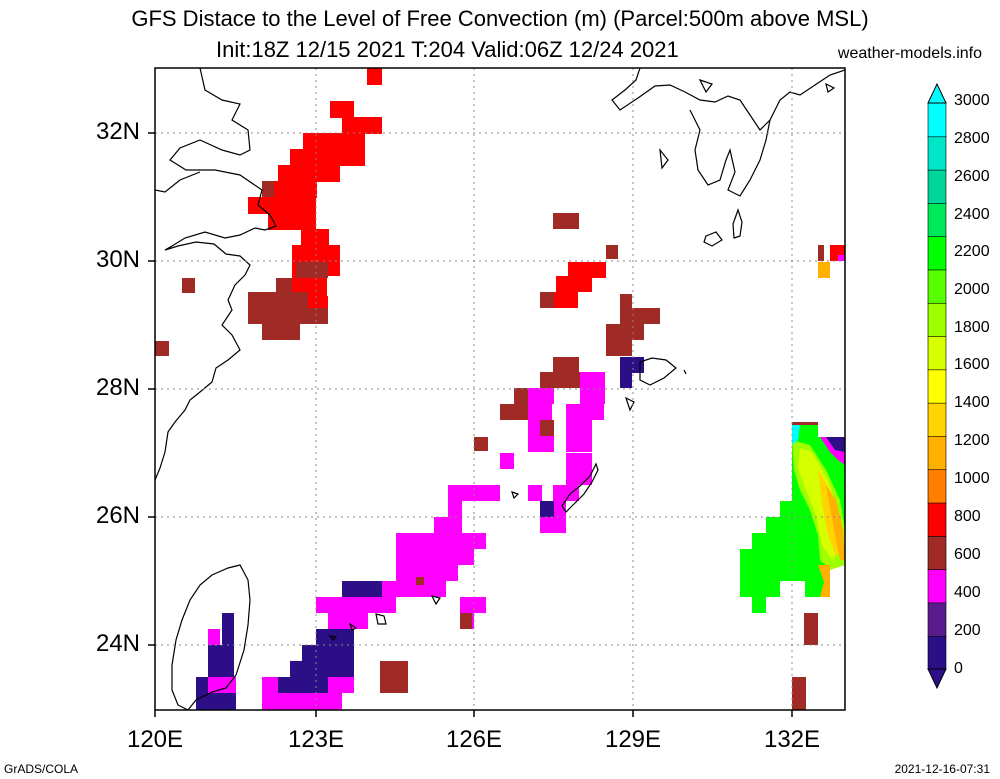 This screenshot has height=779, width=1000. I want to click on lon-label-132e: 132E, so click(792, 739).